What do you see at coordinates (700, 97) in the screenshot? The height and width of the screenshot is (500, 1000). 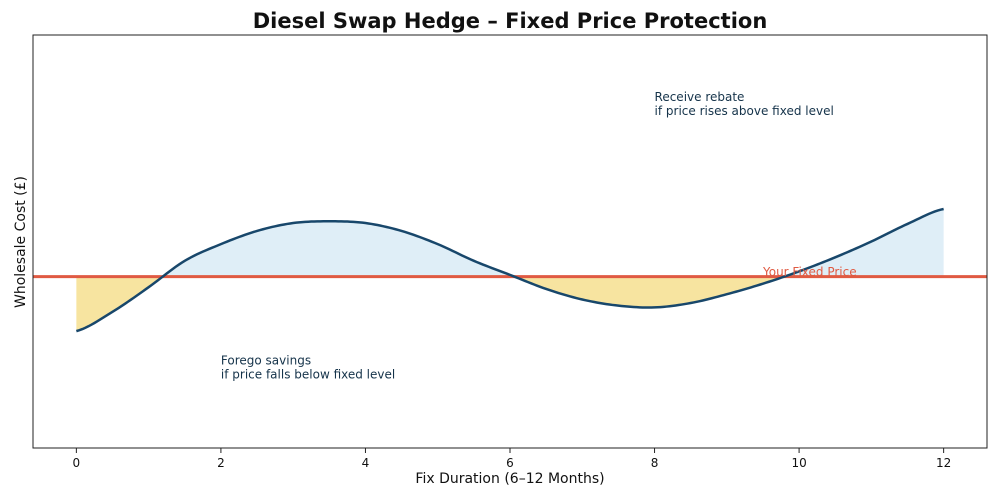 I see `annotation-1-line-1: Receive rebate` at bounding box center [700, 97].